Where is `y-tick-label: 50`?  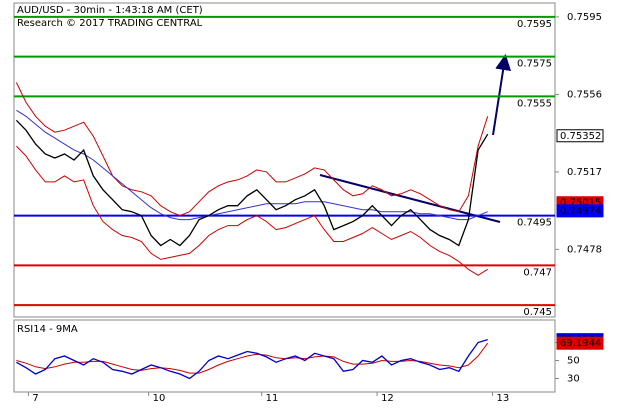 y-tick-label: 50 is located at coordinates (573, 361).